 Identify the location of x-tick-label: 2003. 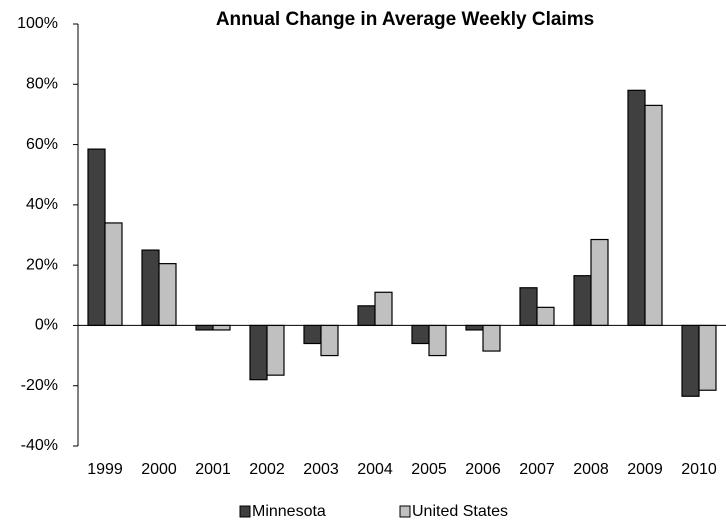
(321, 469).